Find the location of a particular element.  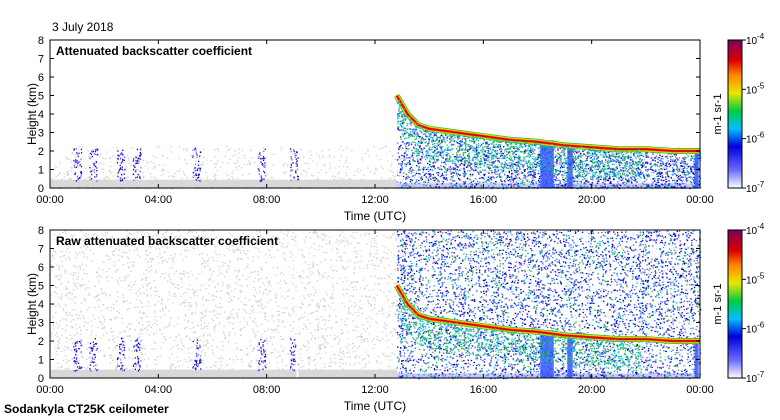

instrument-label: Sodankyla CT25K ceilometer is located at coordinates (86, 409).